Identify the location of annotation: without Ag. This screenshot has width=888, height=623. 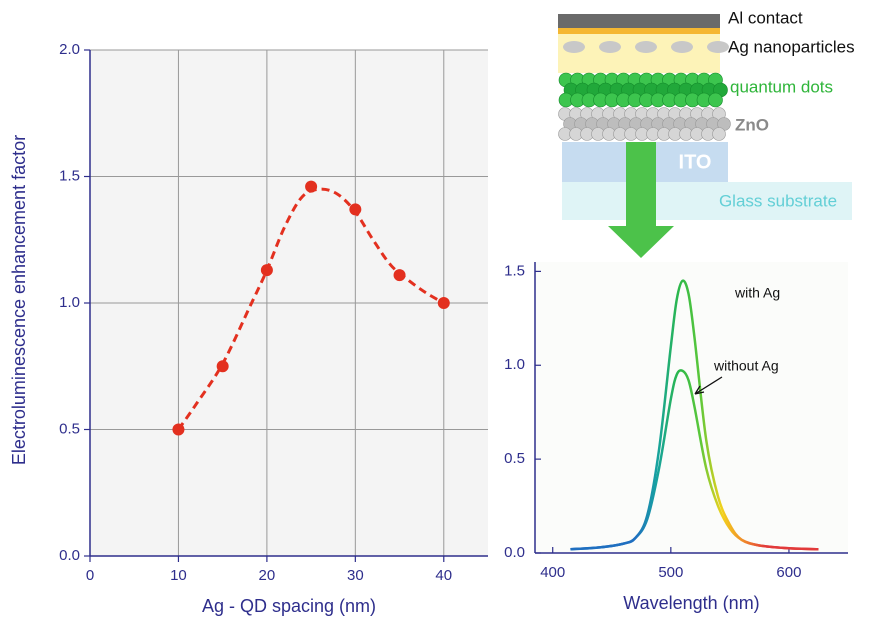
(746, 366).